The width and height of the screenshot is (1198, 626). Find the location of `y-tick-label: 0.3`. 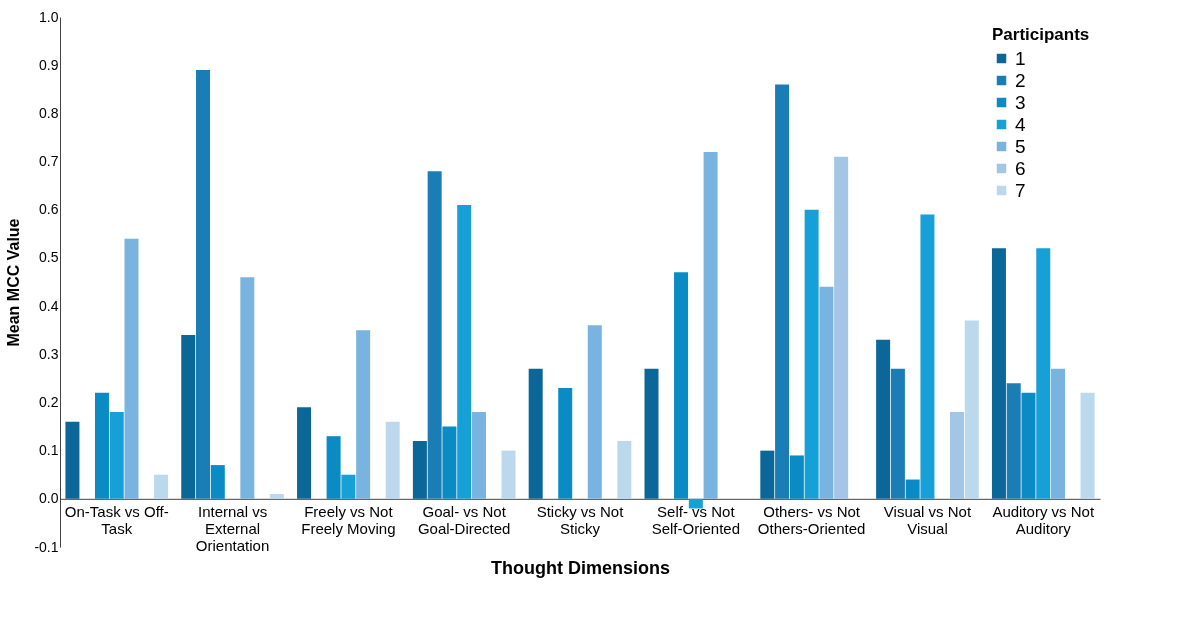

y-tick-label: 0.3 is located at coordinates (49, 353).